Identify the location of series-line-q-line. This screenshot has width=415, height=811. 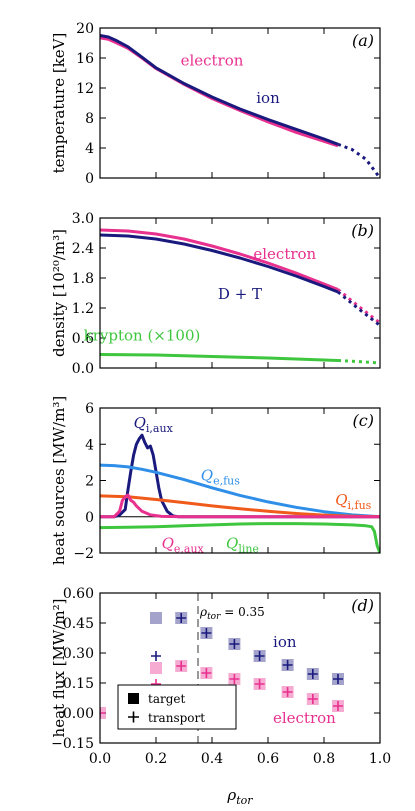
(240, 537).